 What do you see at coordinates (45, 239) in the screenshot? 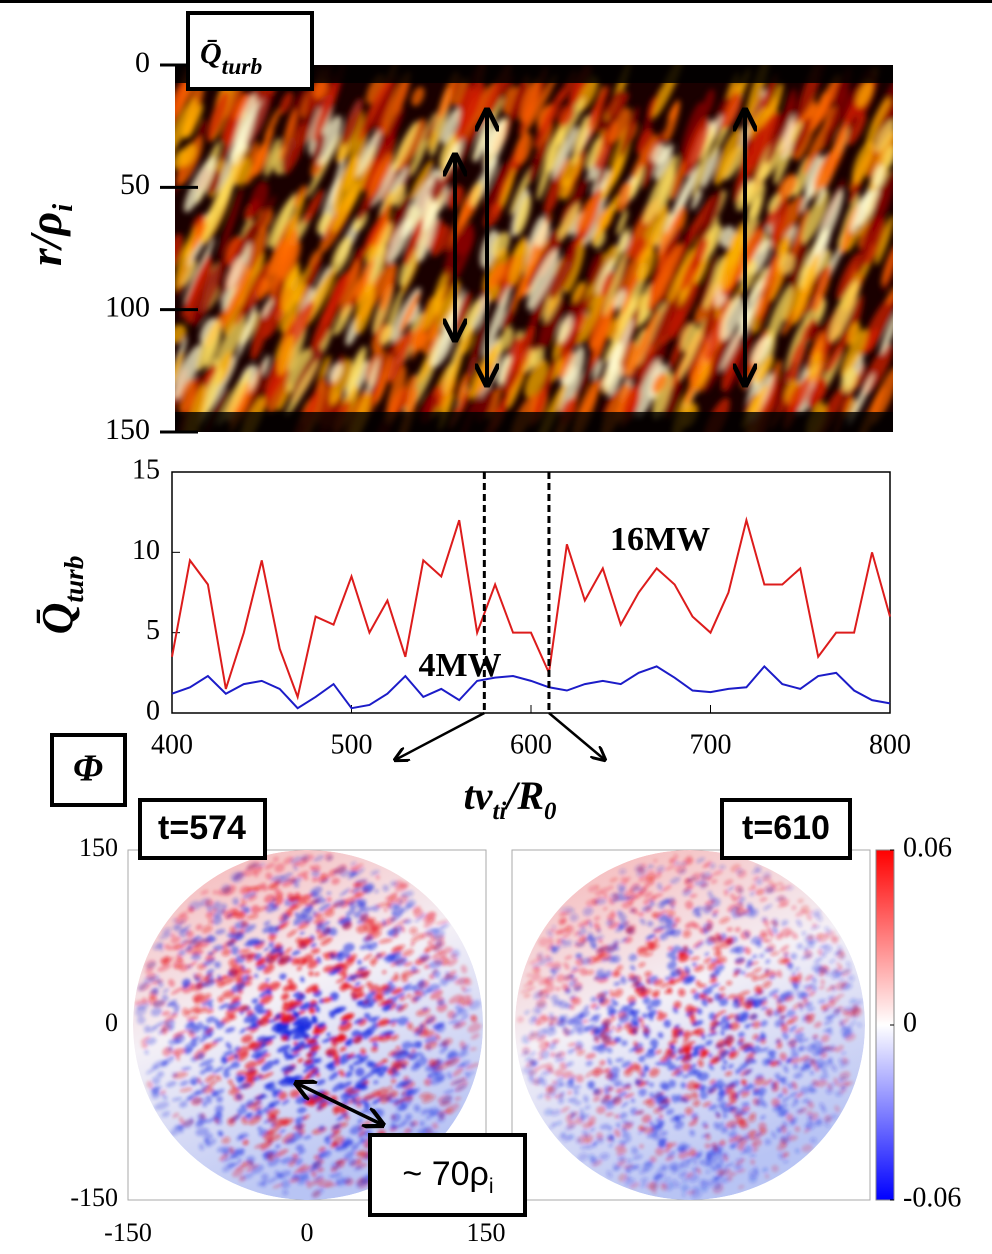
I see `label-part: r/ρ` at bounding box center [45, 239].